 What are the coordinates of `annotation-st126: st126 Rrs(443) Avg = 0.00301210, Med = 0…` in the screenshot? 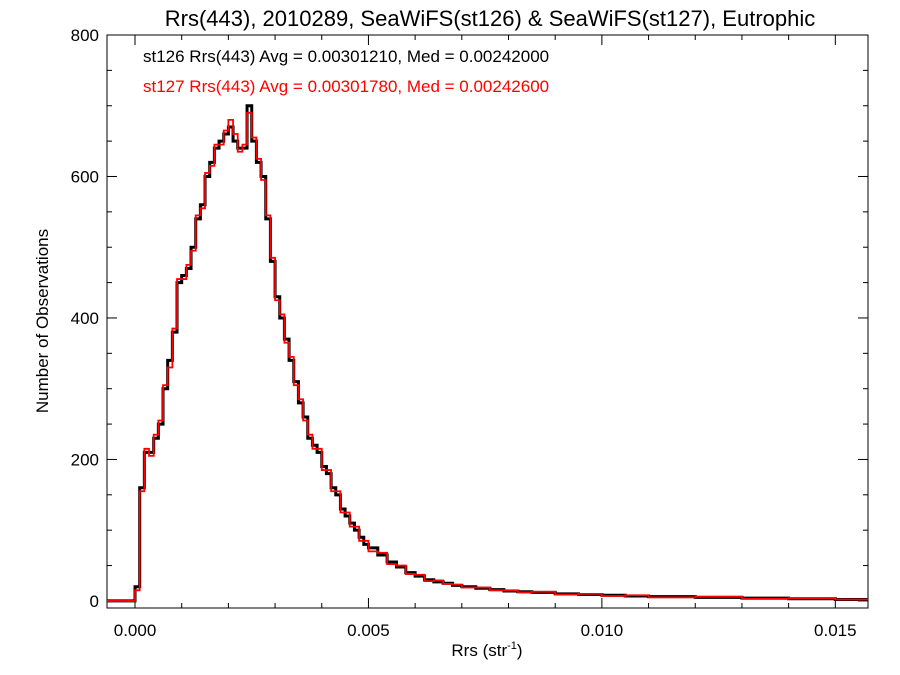 It's located at (346, 56).